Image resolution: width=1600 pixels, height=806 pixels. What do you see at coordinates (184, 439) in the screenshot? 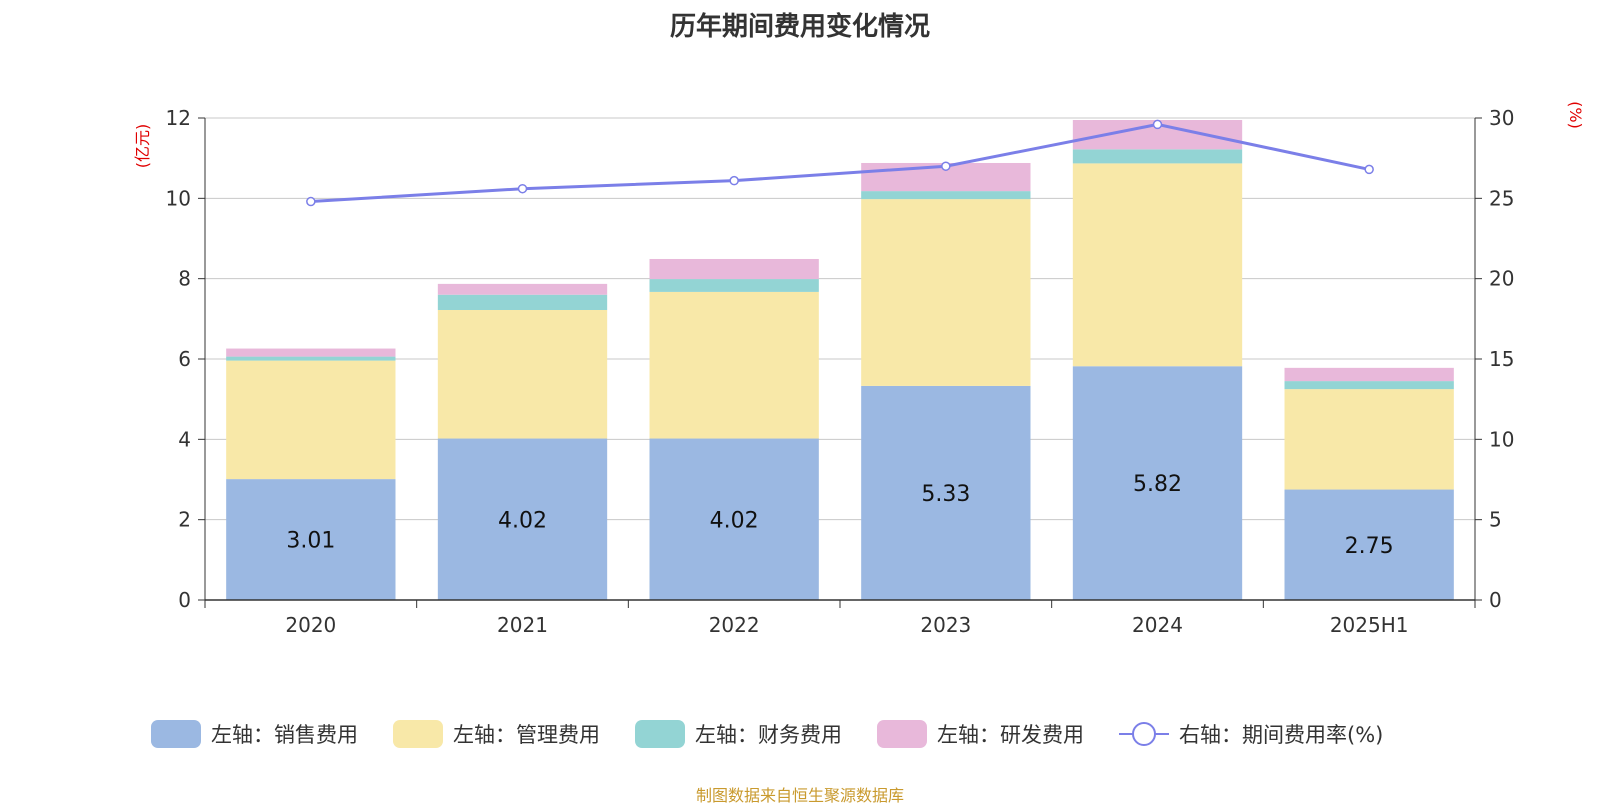
I see `y-left-tick-label: 4` at bounding box center [184, 439].